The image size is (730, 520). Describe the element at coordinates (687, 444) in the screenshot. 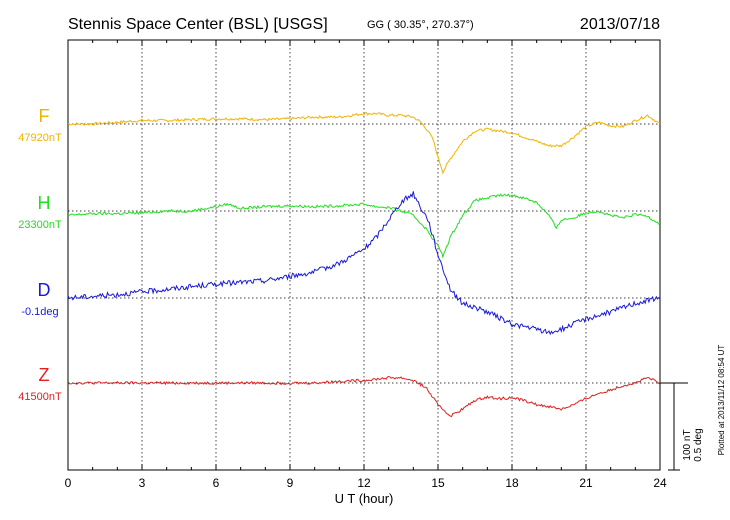

I see `scale-nt-label: 100 nT` at that location.